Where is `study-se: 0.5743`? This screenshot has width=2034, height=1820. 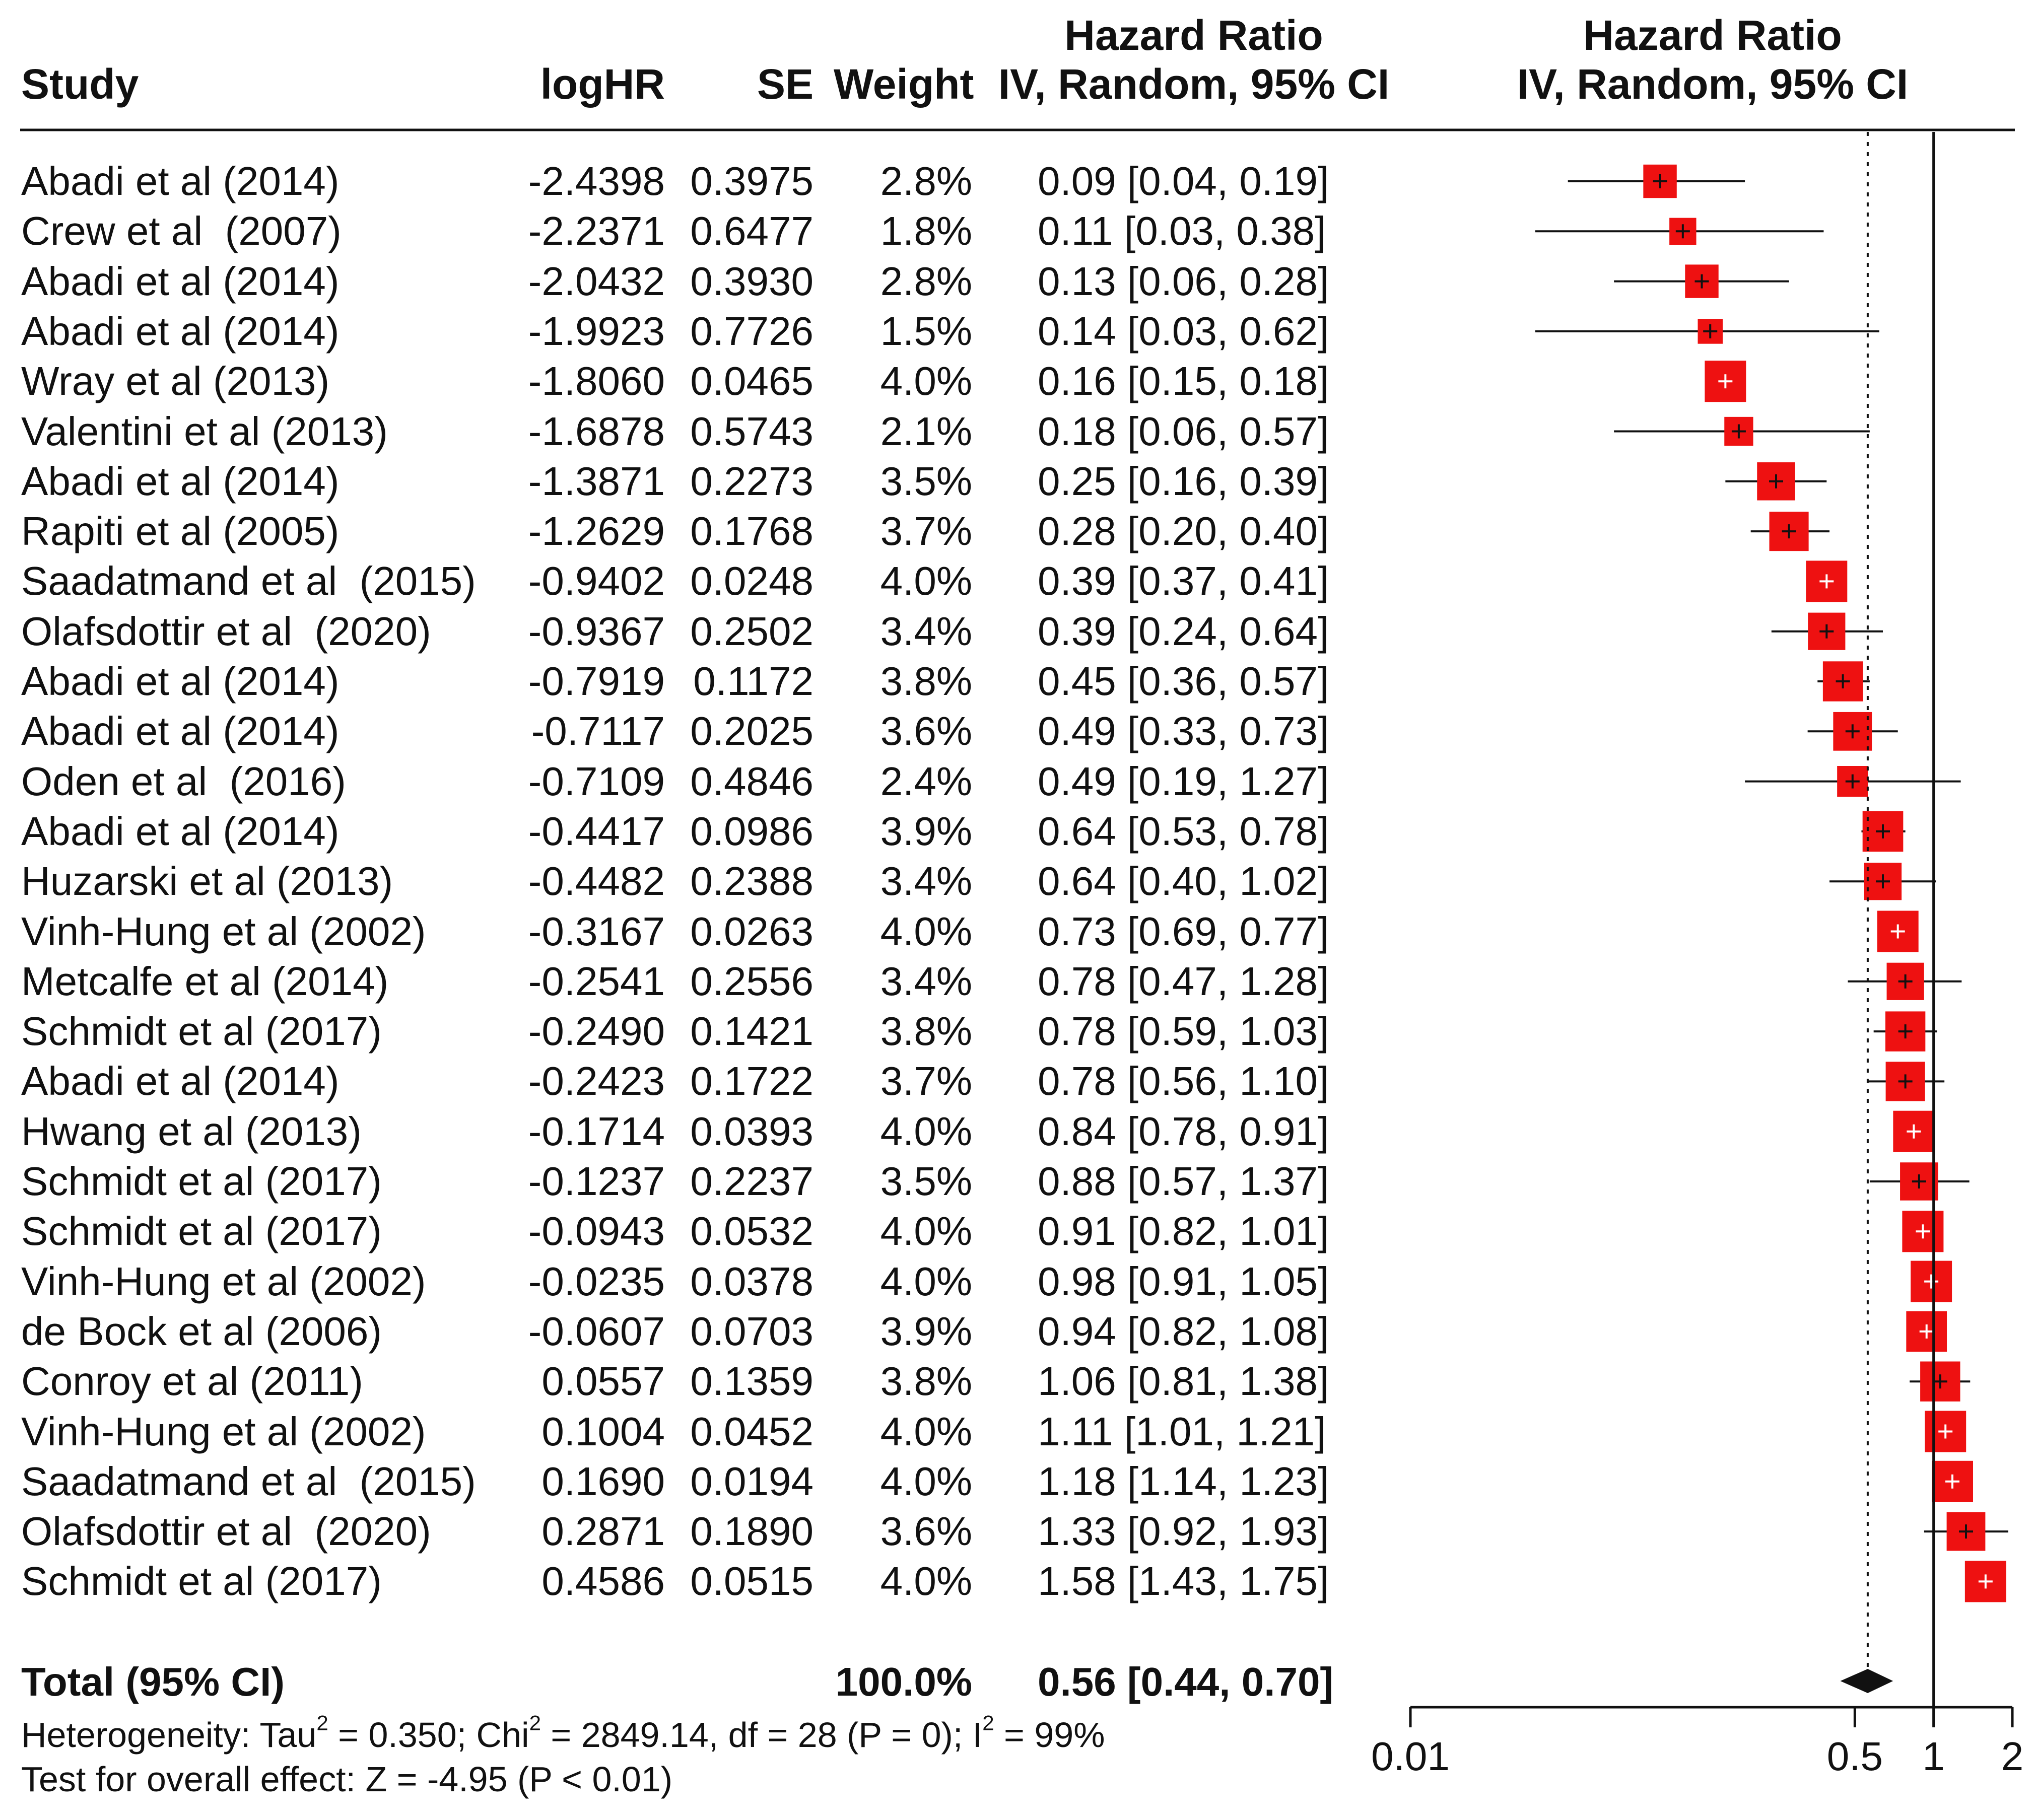
study-se: 0.5743 is located at coordinates (751, 431).